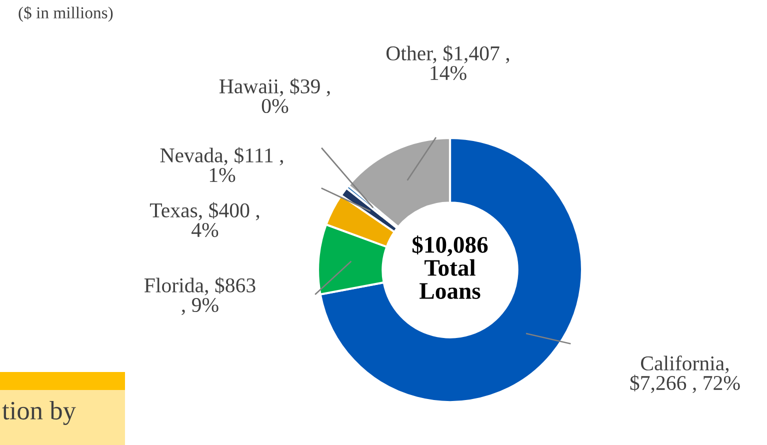 This screenshot has width=767, height=445. I want to click on text: $10,086 Total Loans, so click(450, 267).